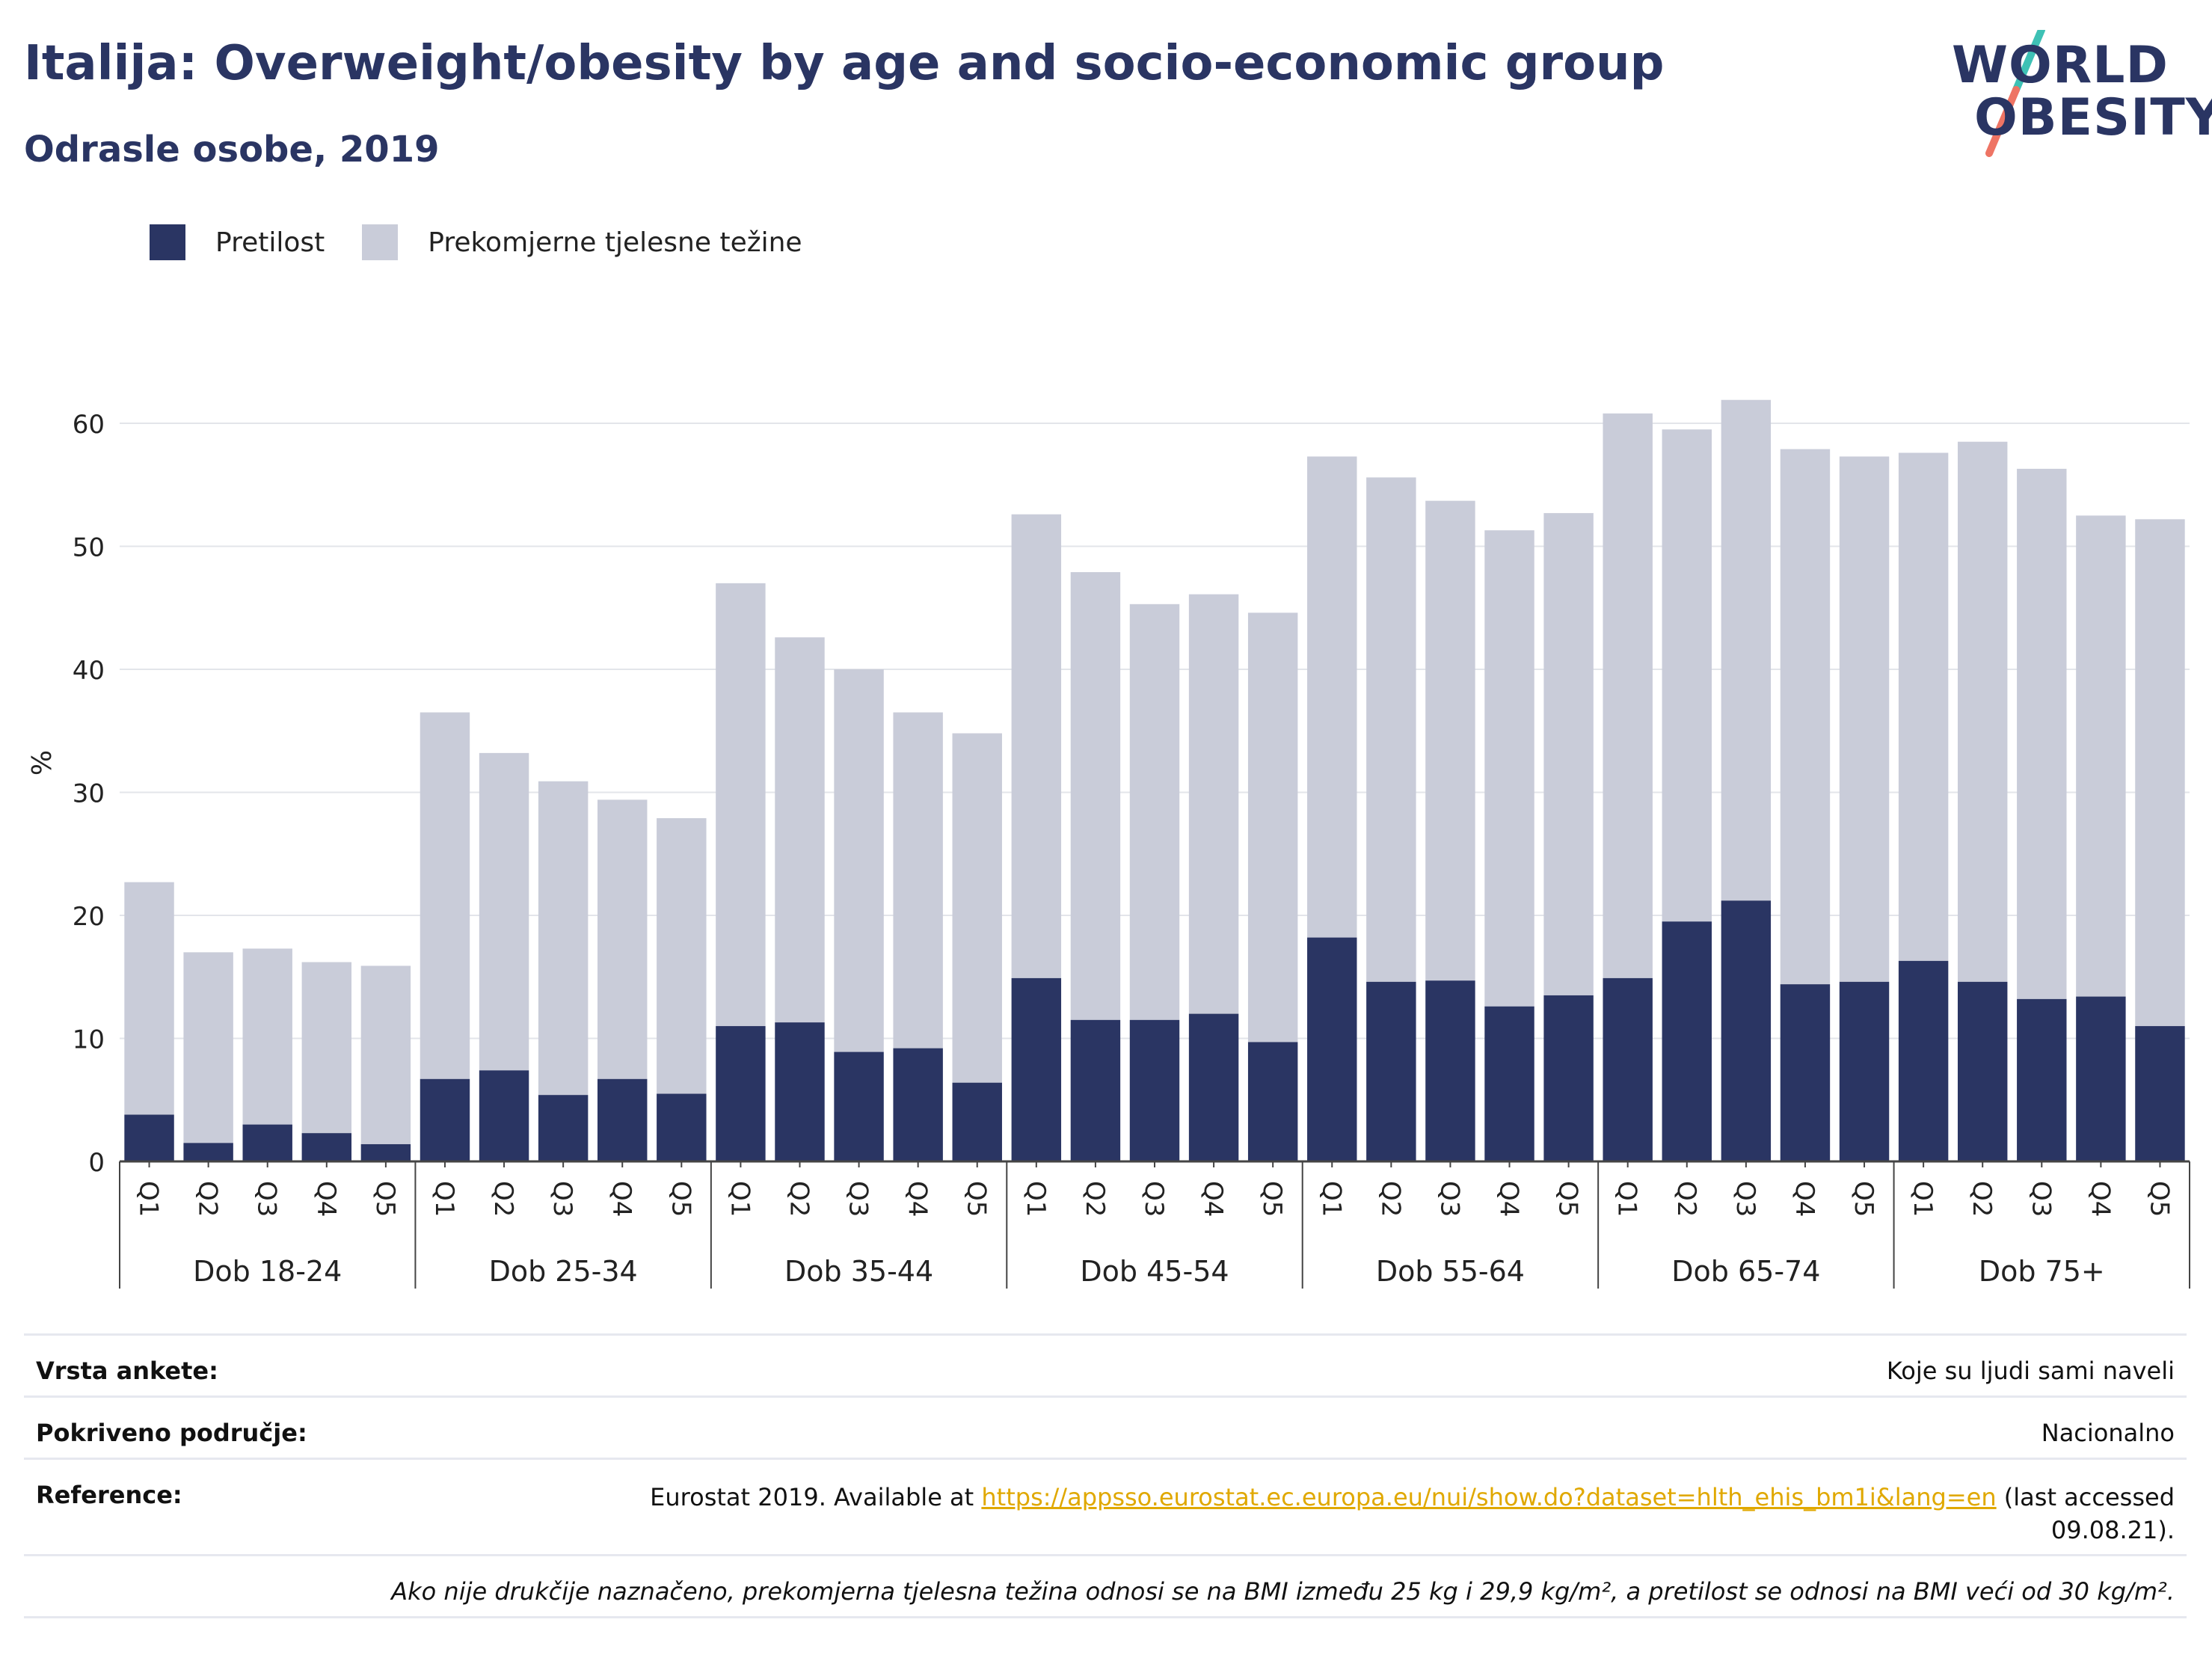 The width and height of the screenshot is (2212, 1655). What do you see at coordinates (1105, 1364) in the screenshot?
I see `meta-row-survey: Vrsta ankete: Koje su ljudi sami naveli` at bounding box center [1105, 1364].